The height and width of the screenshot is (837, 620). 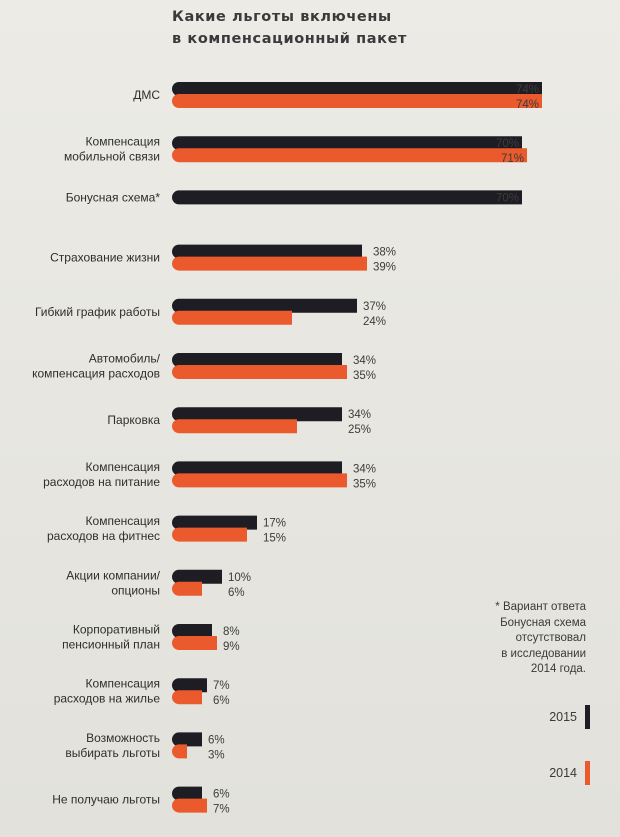 I want to click on value-label-2015: 10%, so click(x=239, y=578).